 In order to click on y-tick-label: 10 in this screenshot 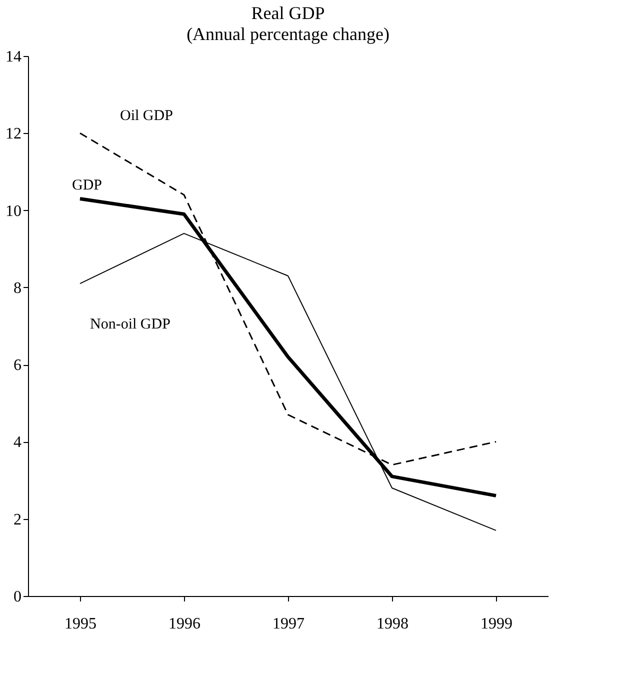, I will do `click(14, 211)`.